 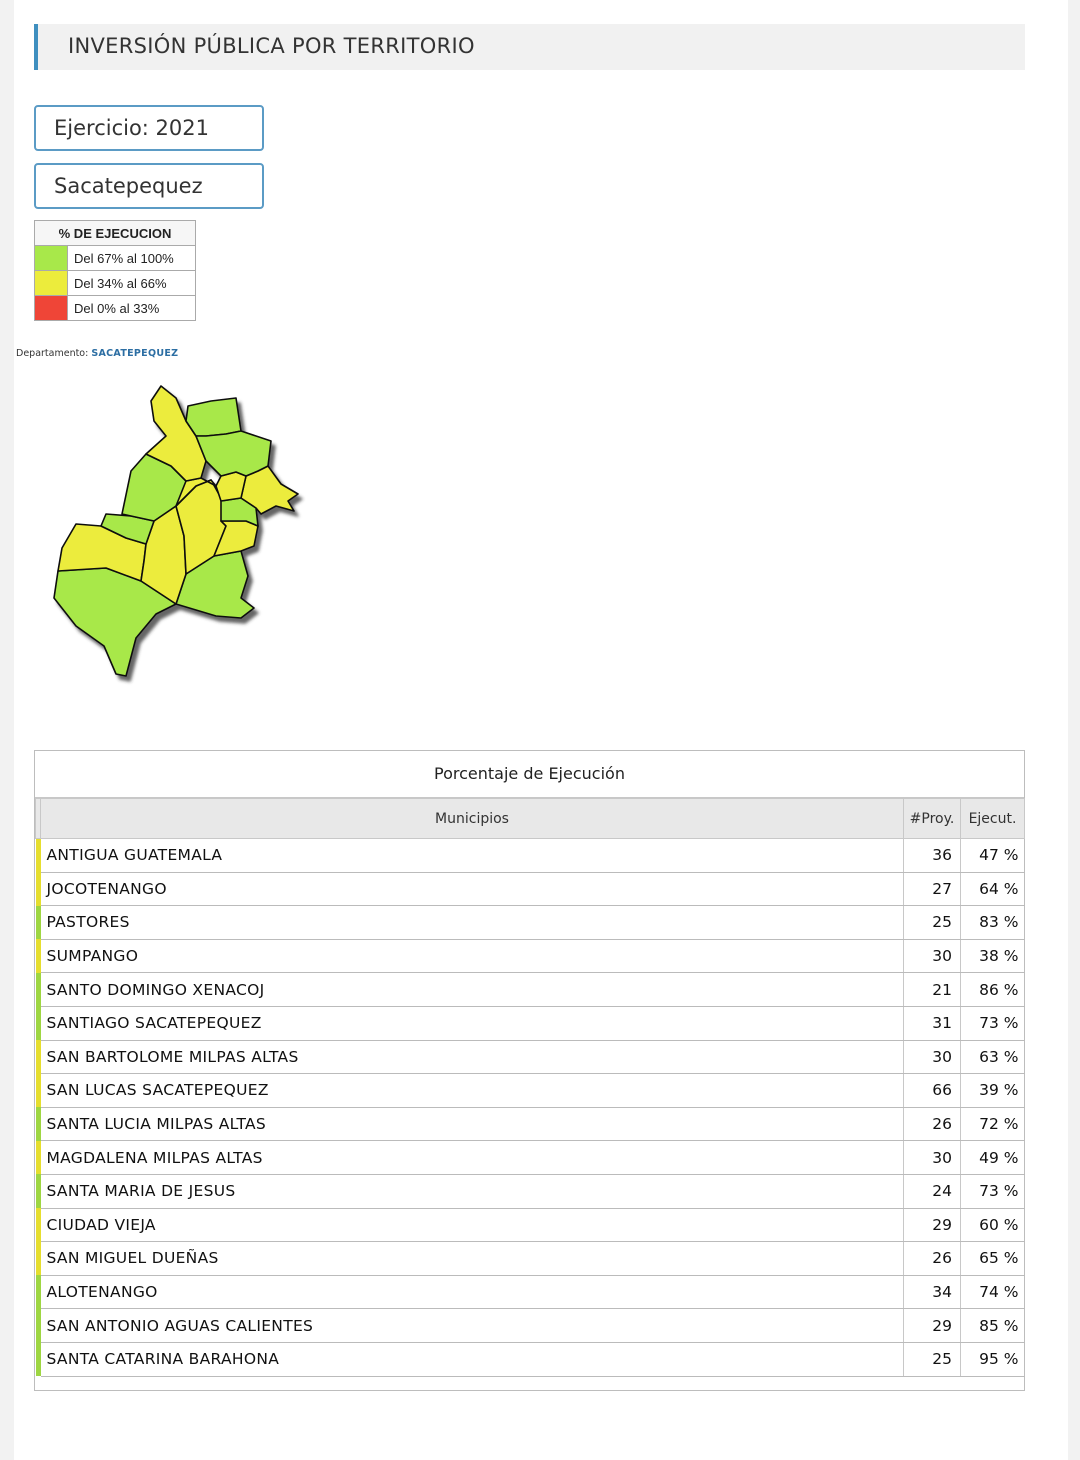 What do you see at coordinates (530, 956) in the screenshot?
I see `table-row: SUMPANGO 30 38 %` at bounding box center [530, 956].